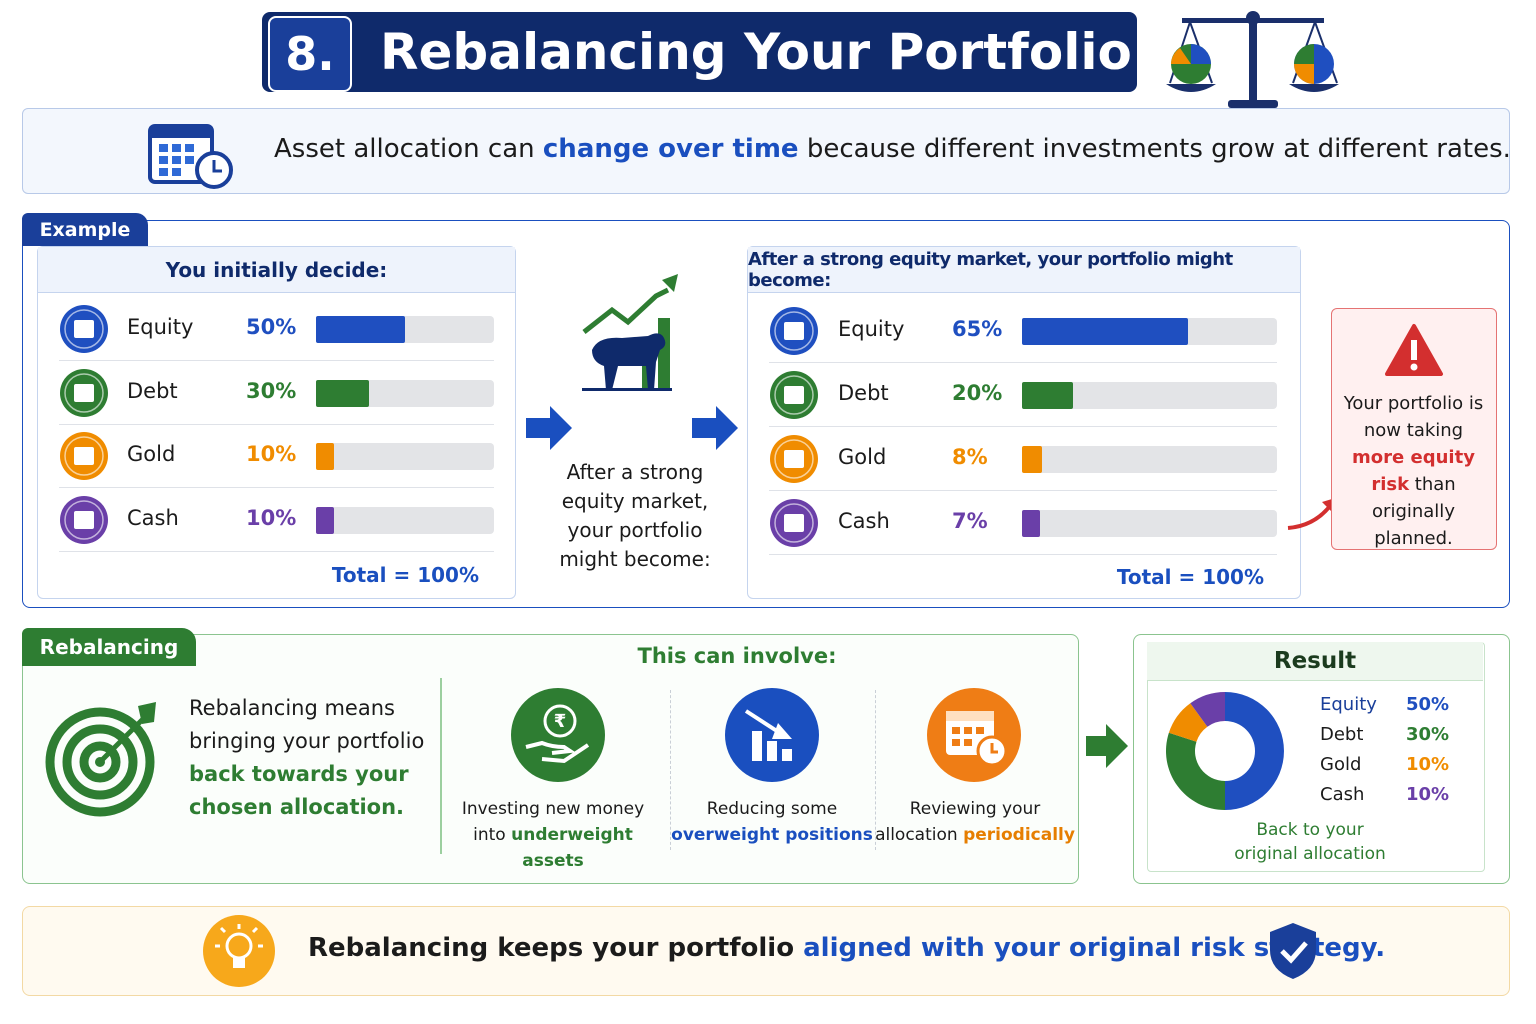  What do you see at coordinates (1315, 661) in the screenshot?
I see `result-title: Result` at bounding box center [1315, 661].